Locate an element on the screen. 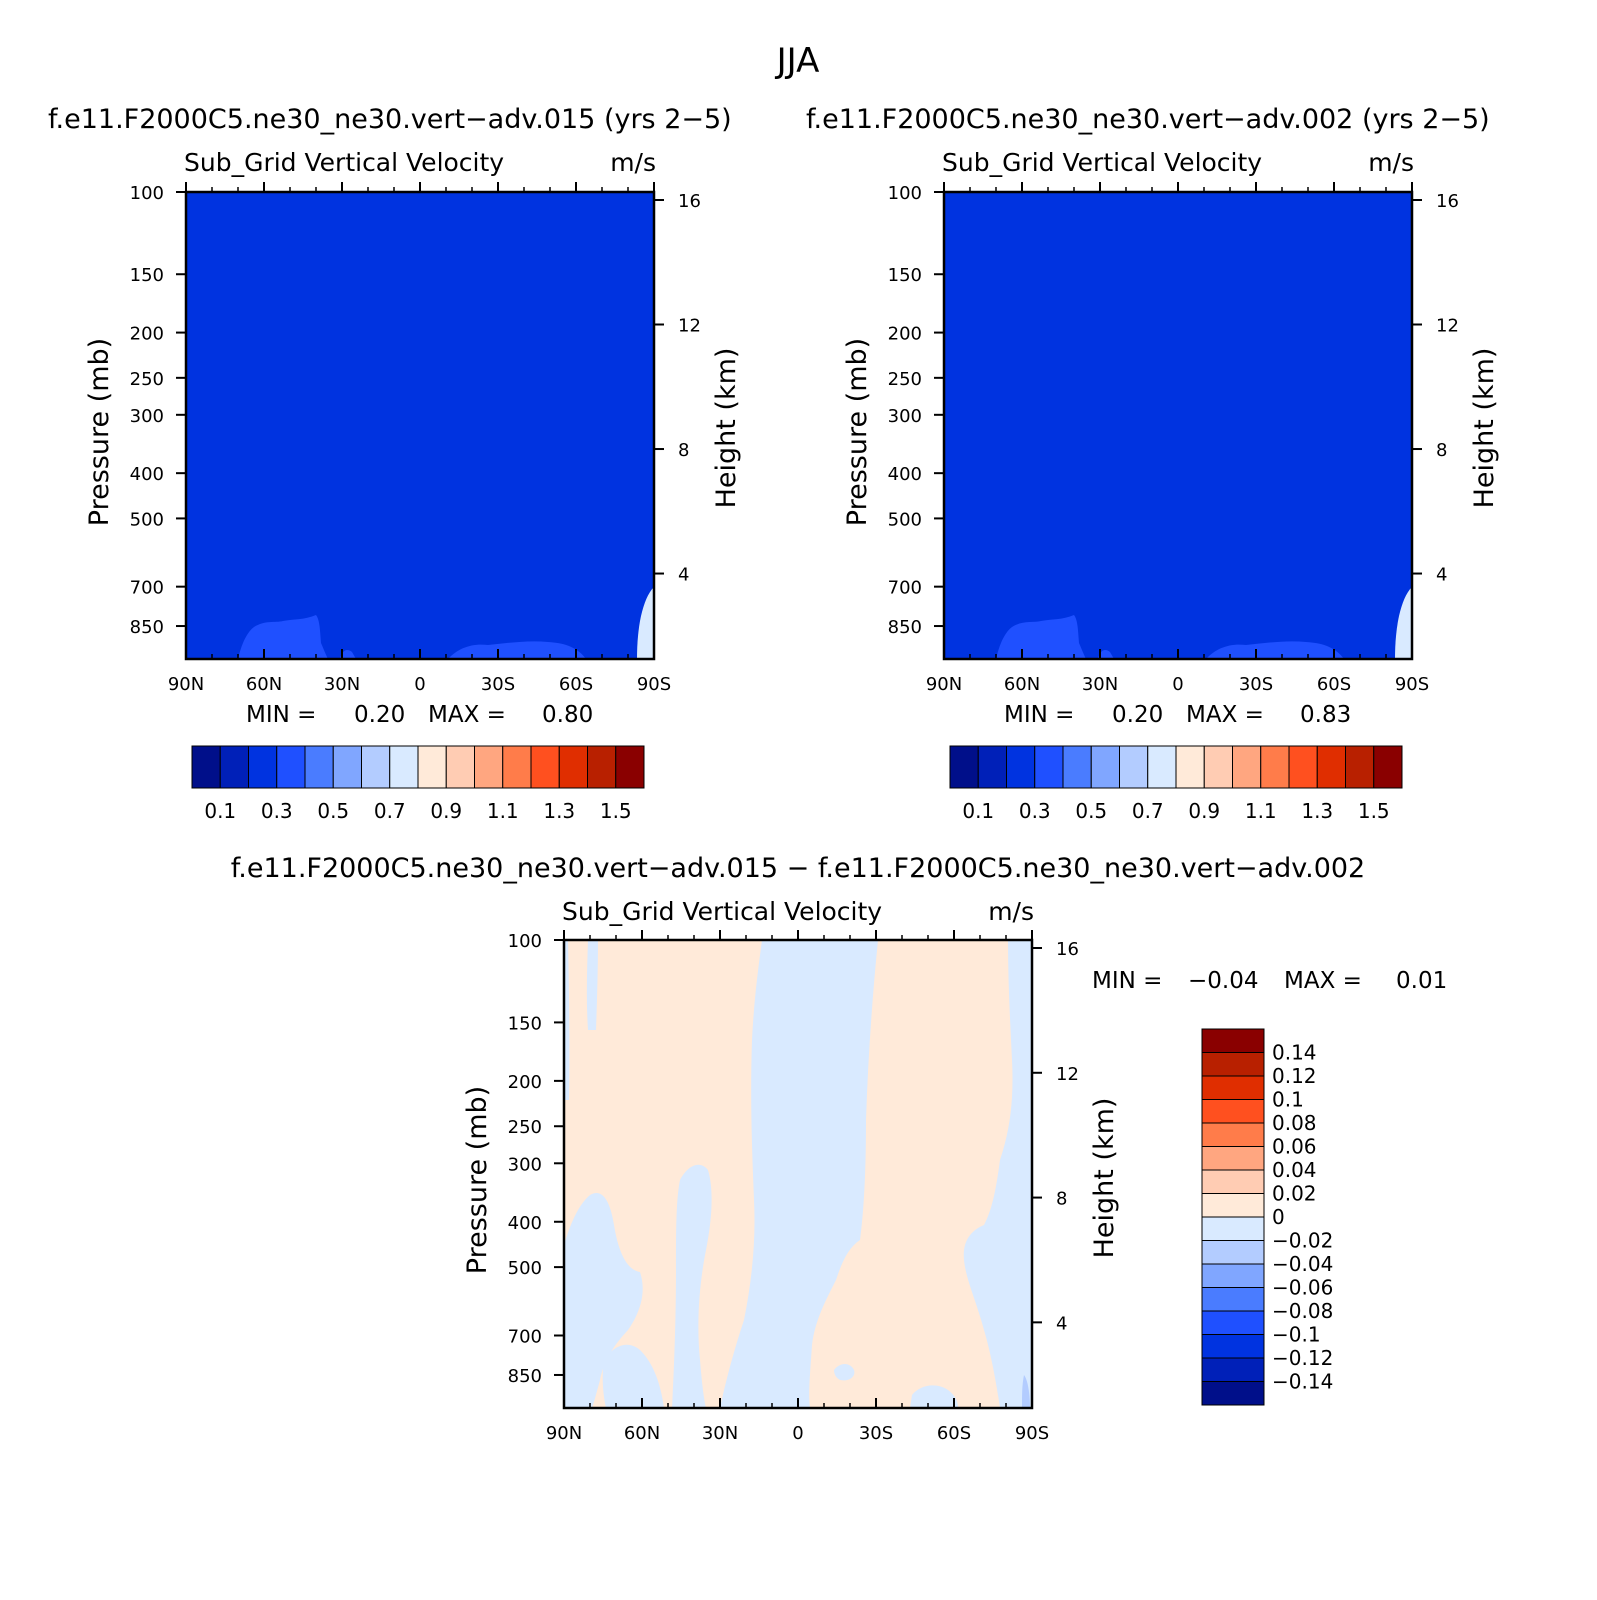 The height and width of the screenshot is (1600, 1597). colorbar-label: 0.04 is located at coordinates (1294, 1170).